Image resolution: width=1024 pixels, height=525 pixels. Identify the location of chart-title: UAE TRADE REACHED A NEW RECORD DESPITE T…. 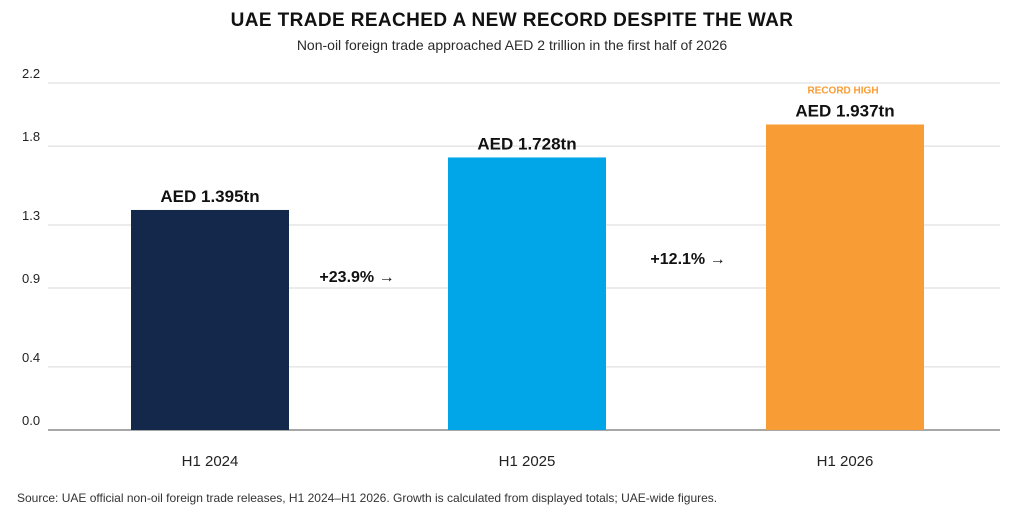
(512, 20).